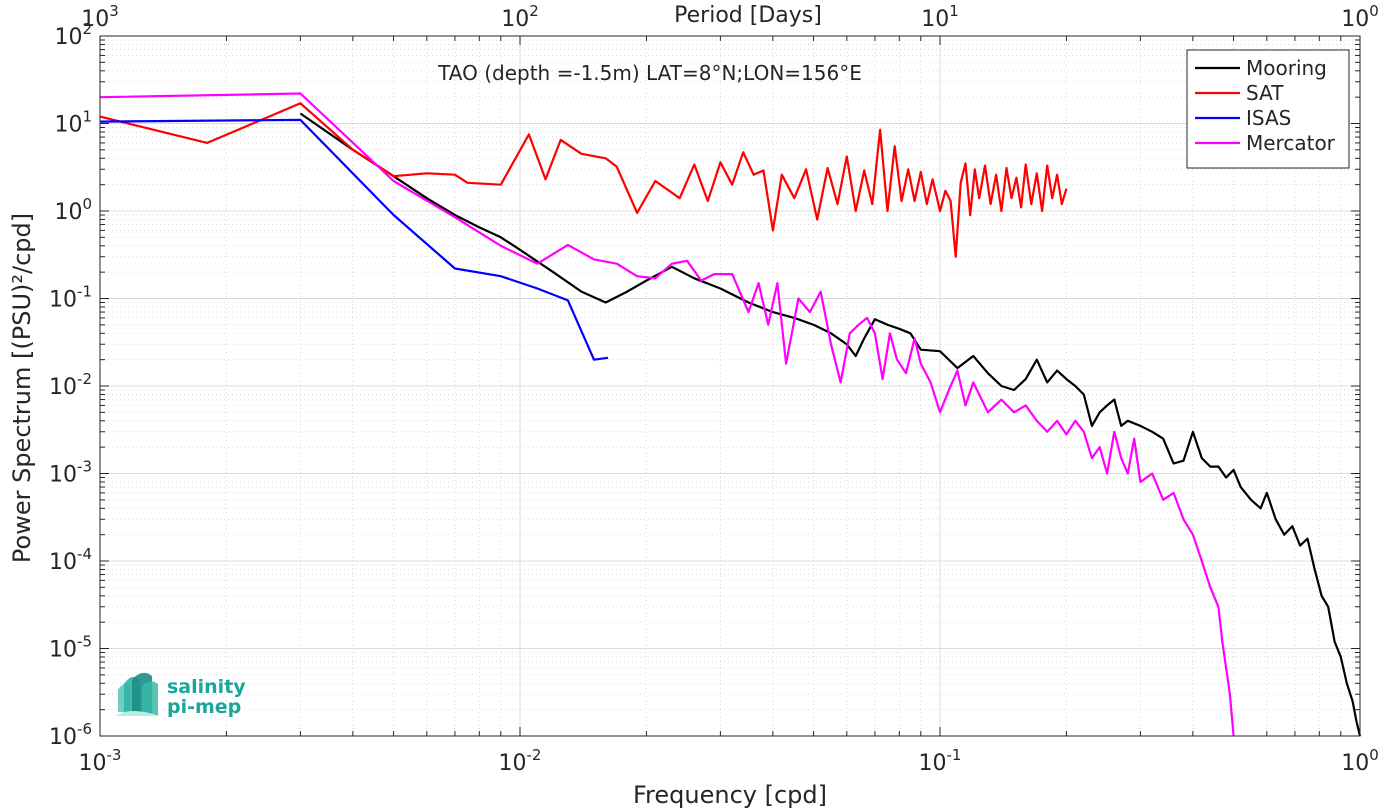 The height and width of the screenshot is (809, 1383). Describe the element at coordinates (1268, 118) in the screenshot. I see `legend-label: ISAS` at that location.